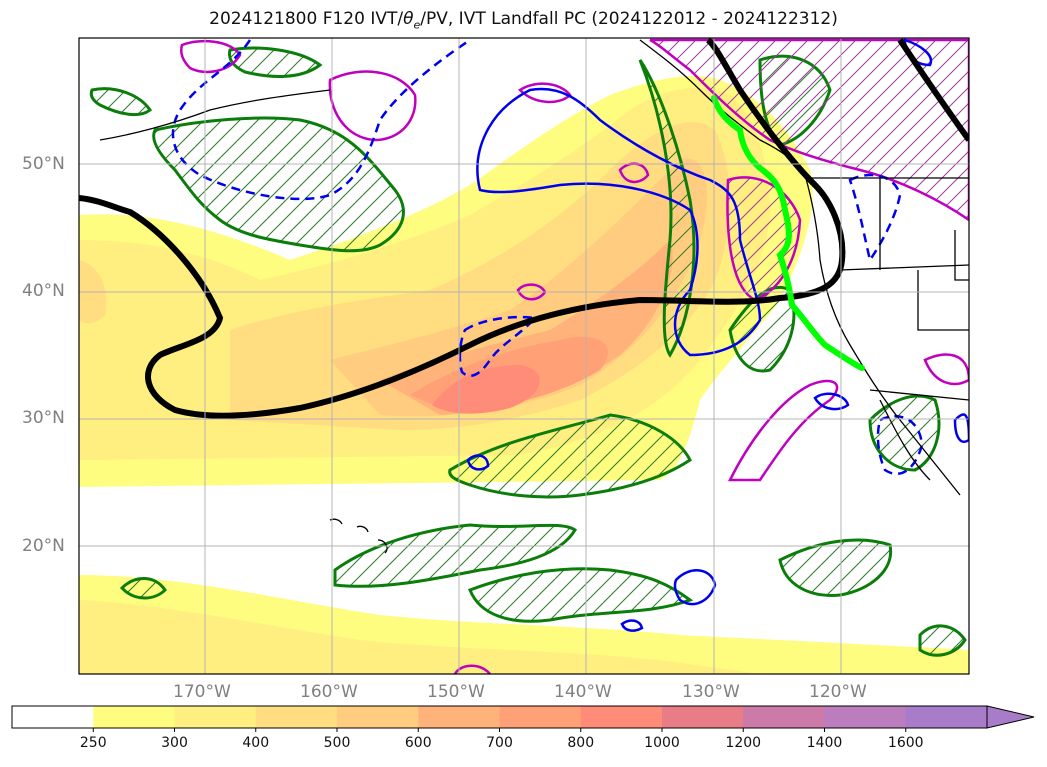  What do you see at coordinates (43, 546) in the screenshot?
I see `lat-label-20n: 20°N` at bounding box center [43, 546].